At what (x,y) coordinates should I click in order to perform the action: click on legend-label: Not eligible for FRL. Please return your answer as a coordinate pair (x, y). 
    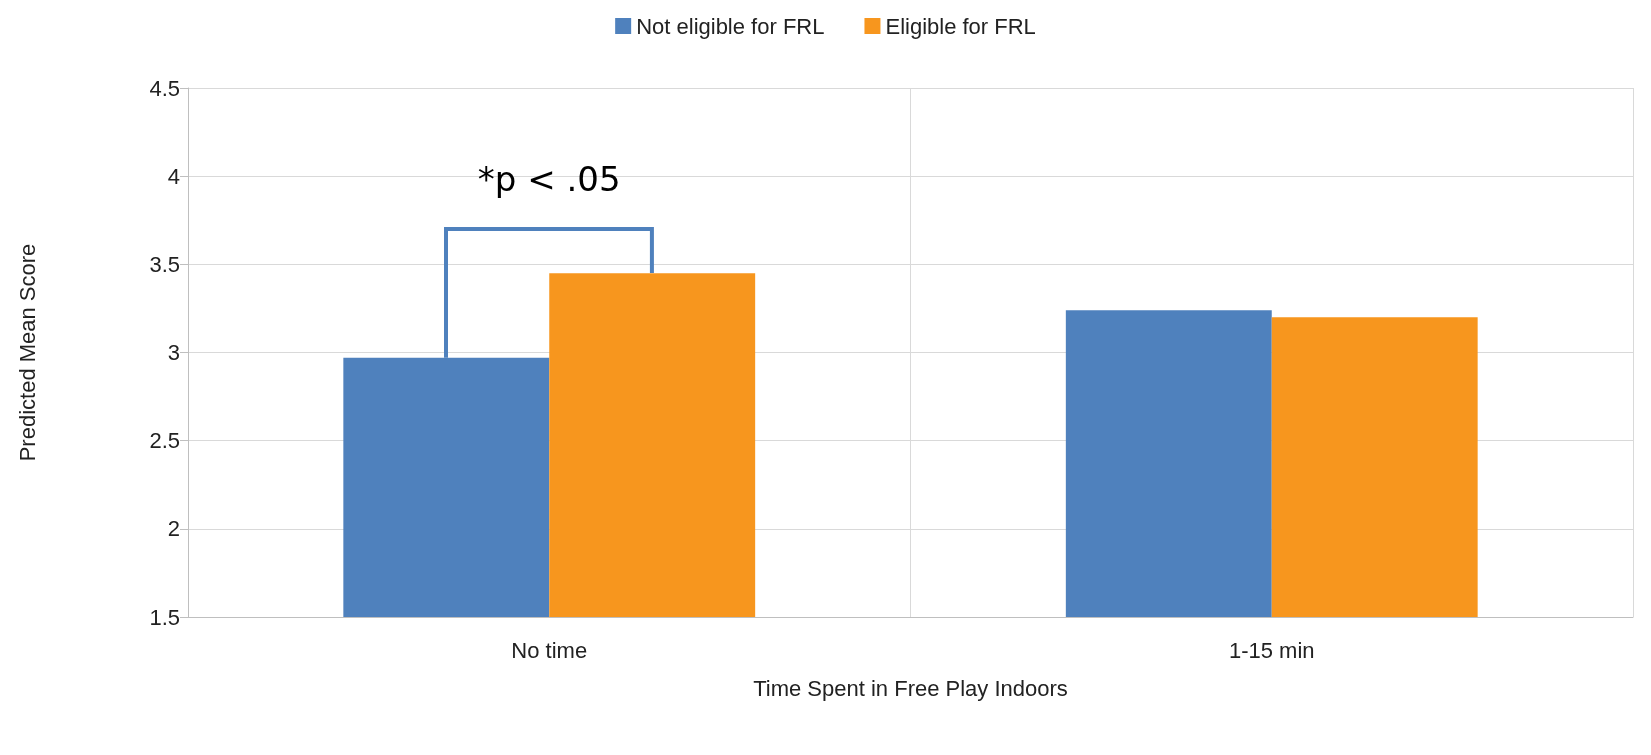
    Looking at the image, I should click on (730, 26).